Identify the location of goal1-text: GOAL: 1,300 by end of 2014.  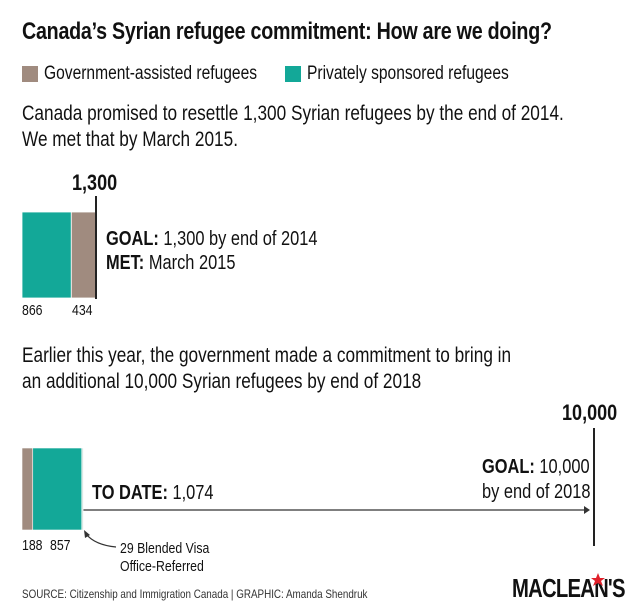
(212, 239).